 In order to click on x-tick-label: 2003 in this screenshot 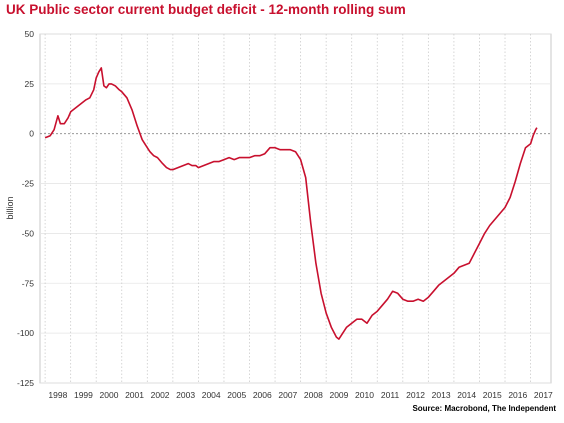, I will do `click(185, 395)`.